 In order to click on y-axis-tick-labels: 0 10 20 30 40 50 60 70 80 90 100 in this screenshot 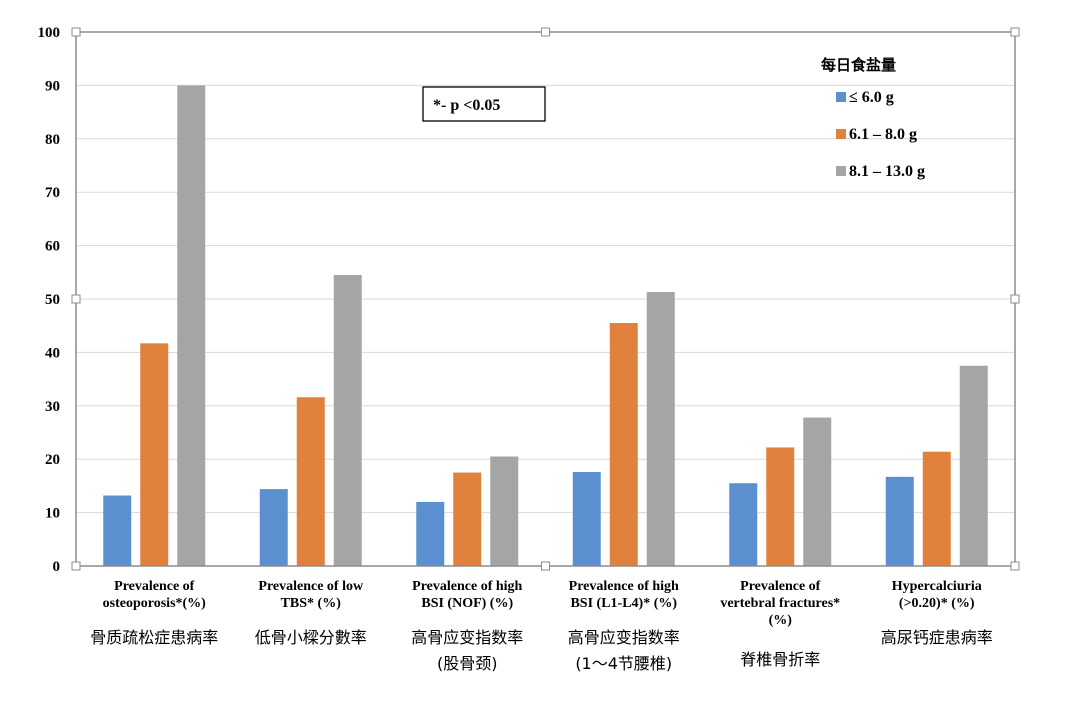, I will do `click(49, 300)`.